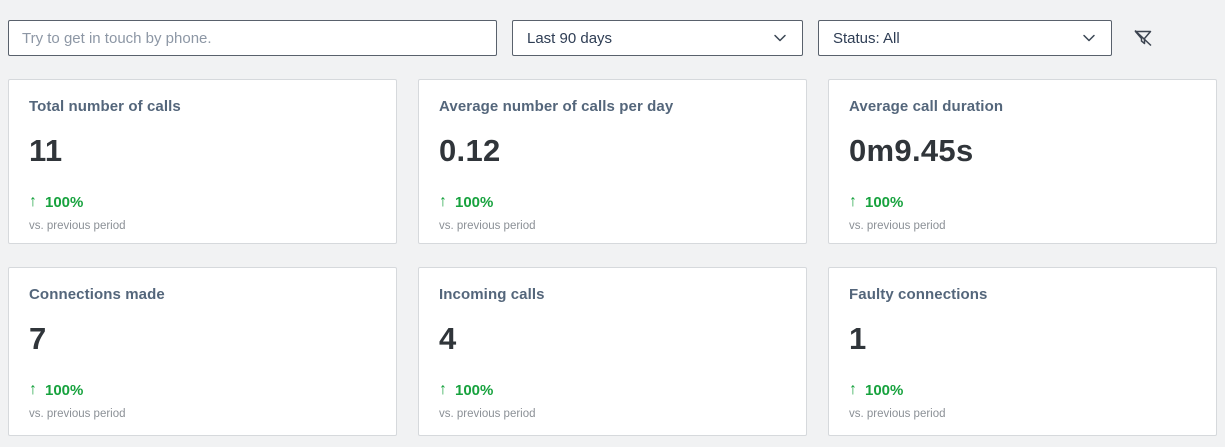  What do you see at coordinates (97, 294) in the screenshot?
I see `stat-card-title: Connections made` at bounding box center [97, 294].